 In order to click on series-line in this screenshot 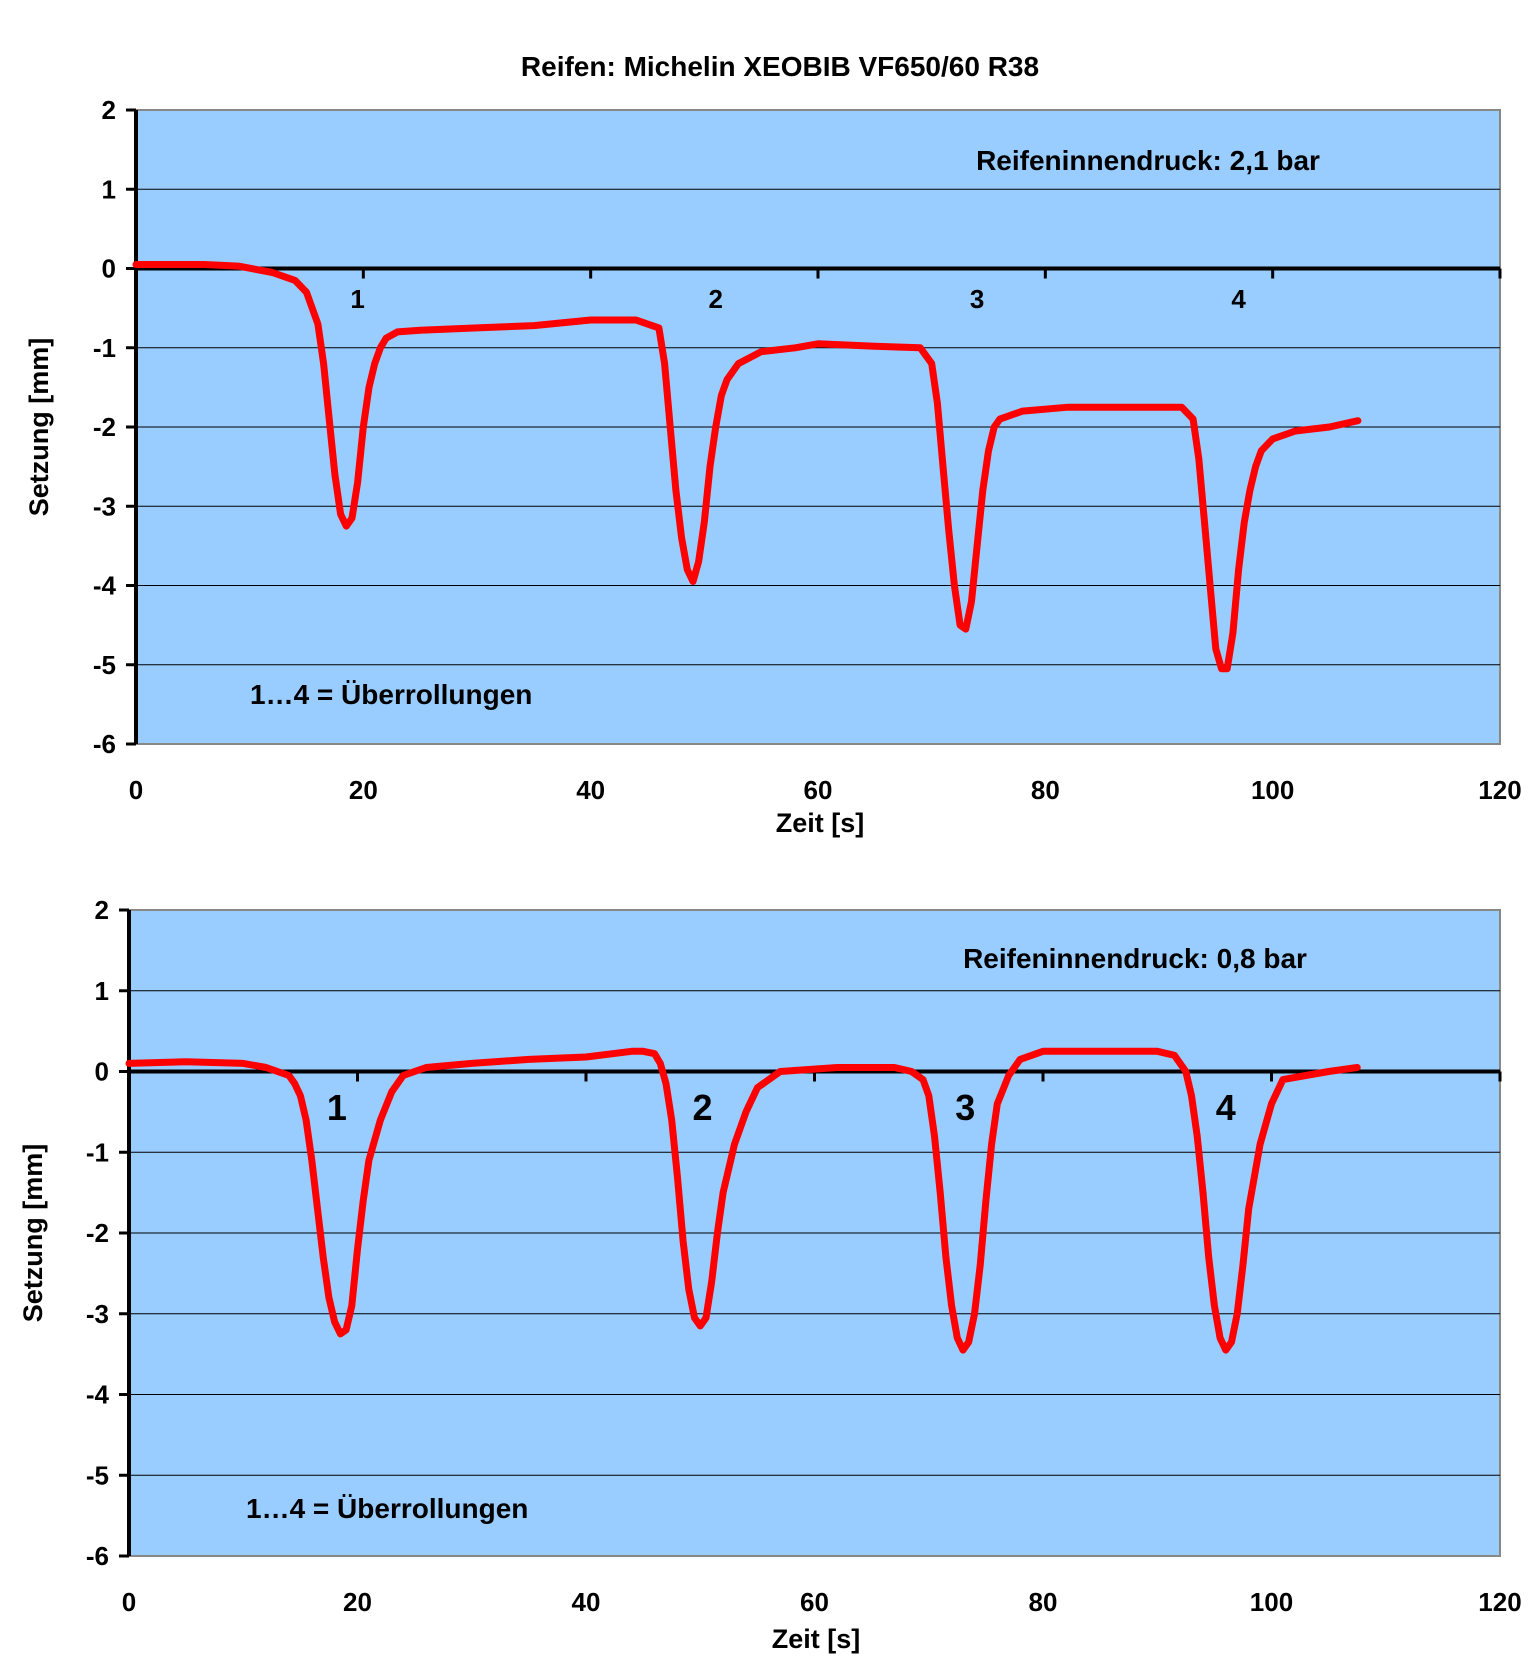, I will do `click(743, 1200)`.